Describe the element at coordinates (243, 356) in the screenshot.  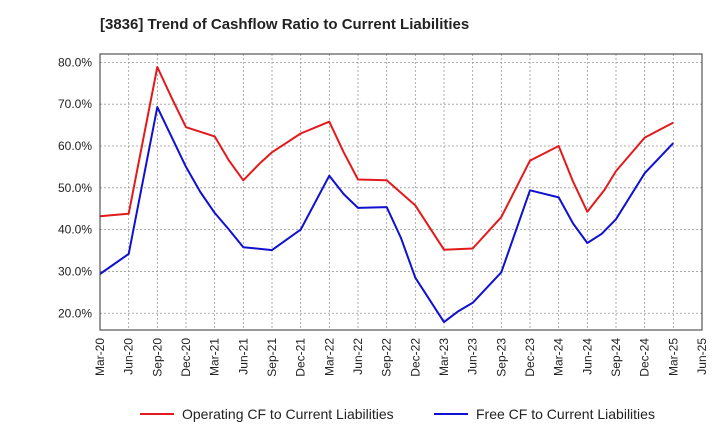
I see `x-tick-label: Jun-21` at that location.